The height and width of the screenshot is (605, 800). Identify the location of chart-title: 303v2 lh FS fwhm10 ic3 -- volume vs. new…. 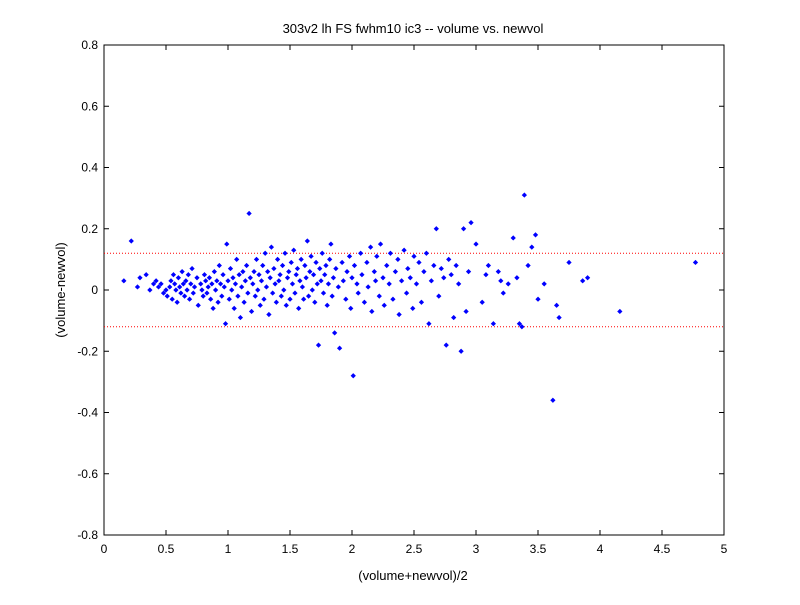
(413, 28).